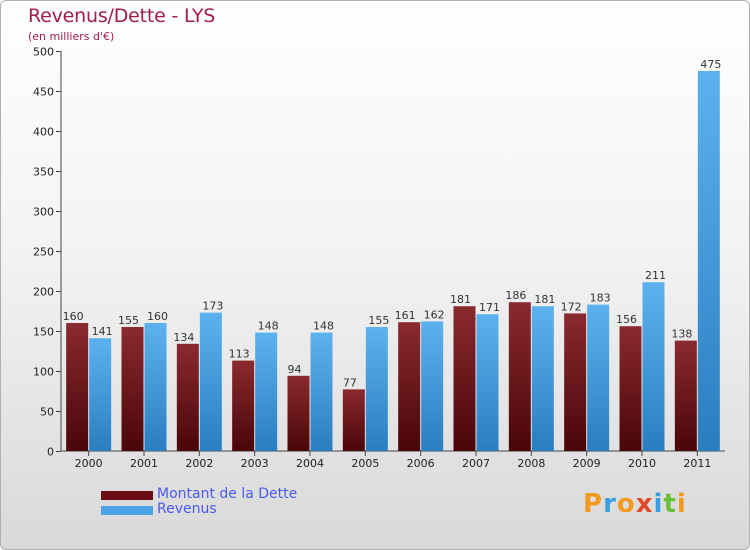 The image size is (750, 550). Describe the element at coordinates (710, 64) in the screenshot. I see `data-label-revenus: 475` at that location.